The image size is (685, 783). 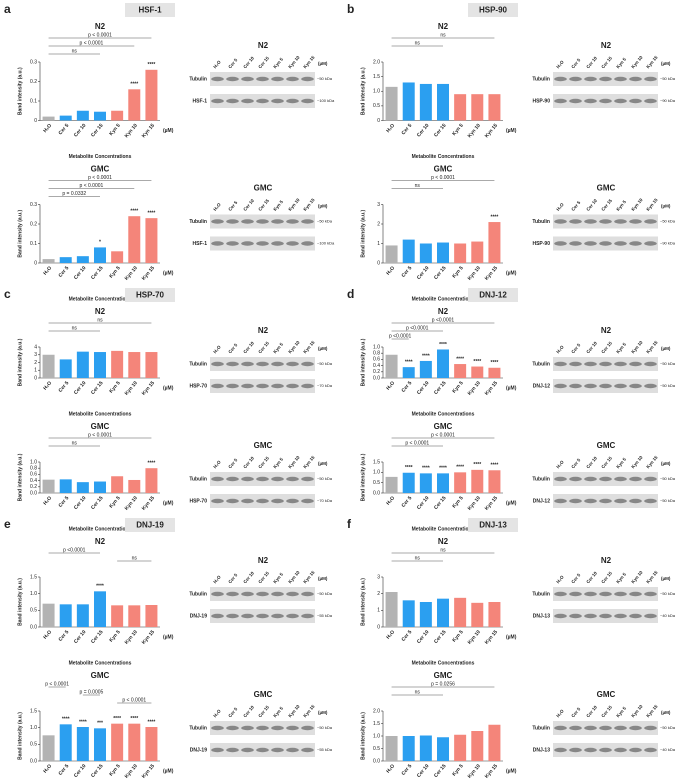 I want to click on y-axis-label: Band intensity (a.u.), so click(x=363, y=362).